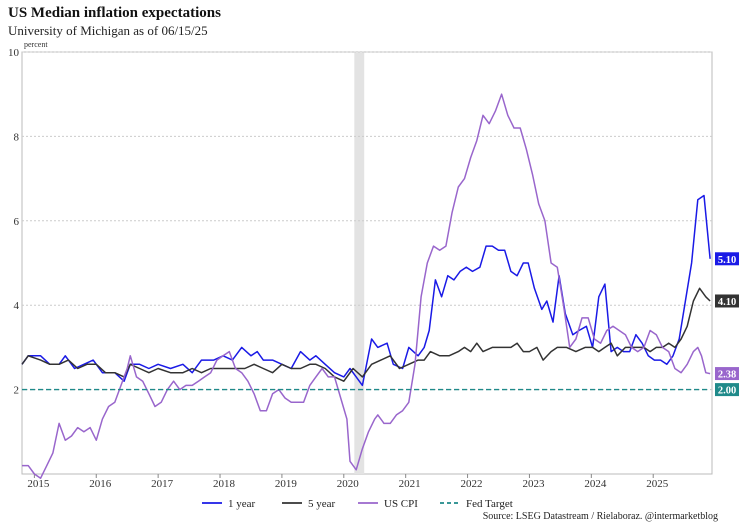  Describe the element at coordinates (17, 306) in the screenshot. I see `y-tick-label: 4` at that location.